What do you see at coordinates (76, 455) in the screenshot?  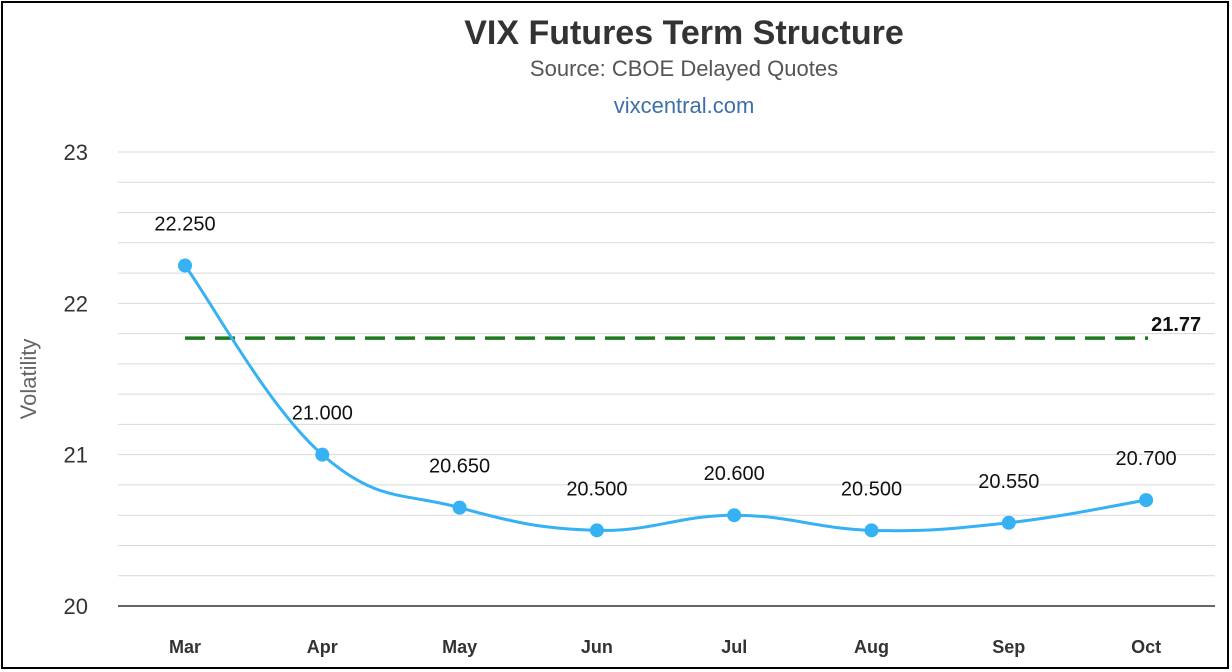 I see `y-tick-label: 21` at bounding box center [76, 455].